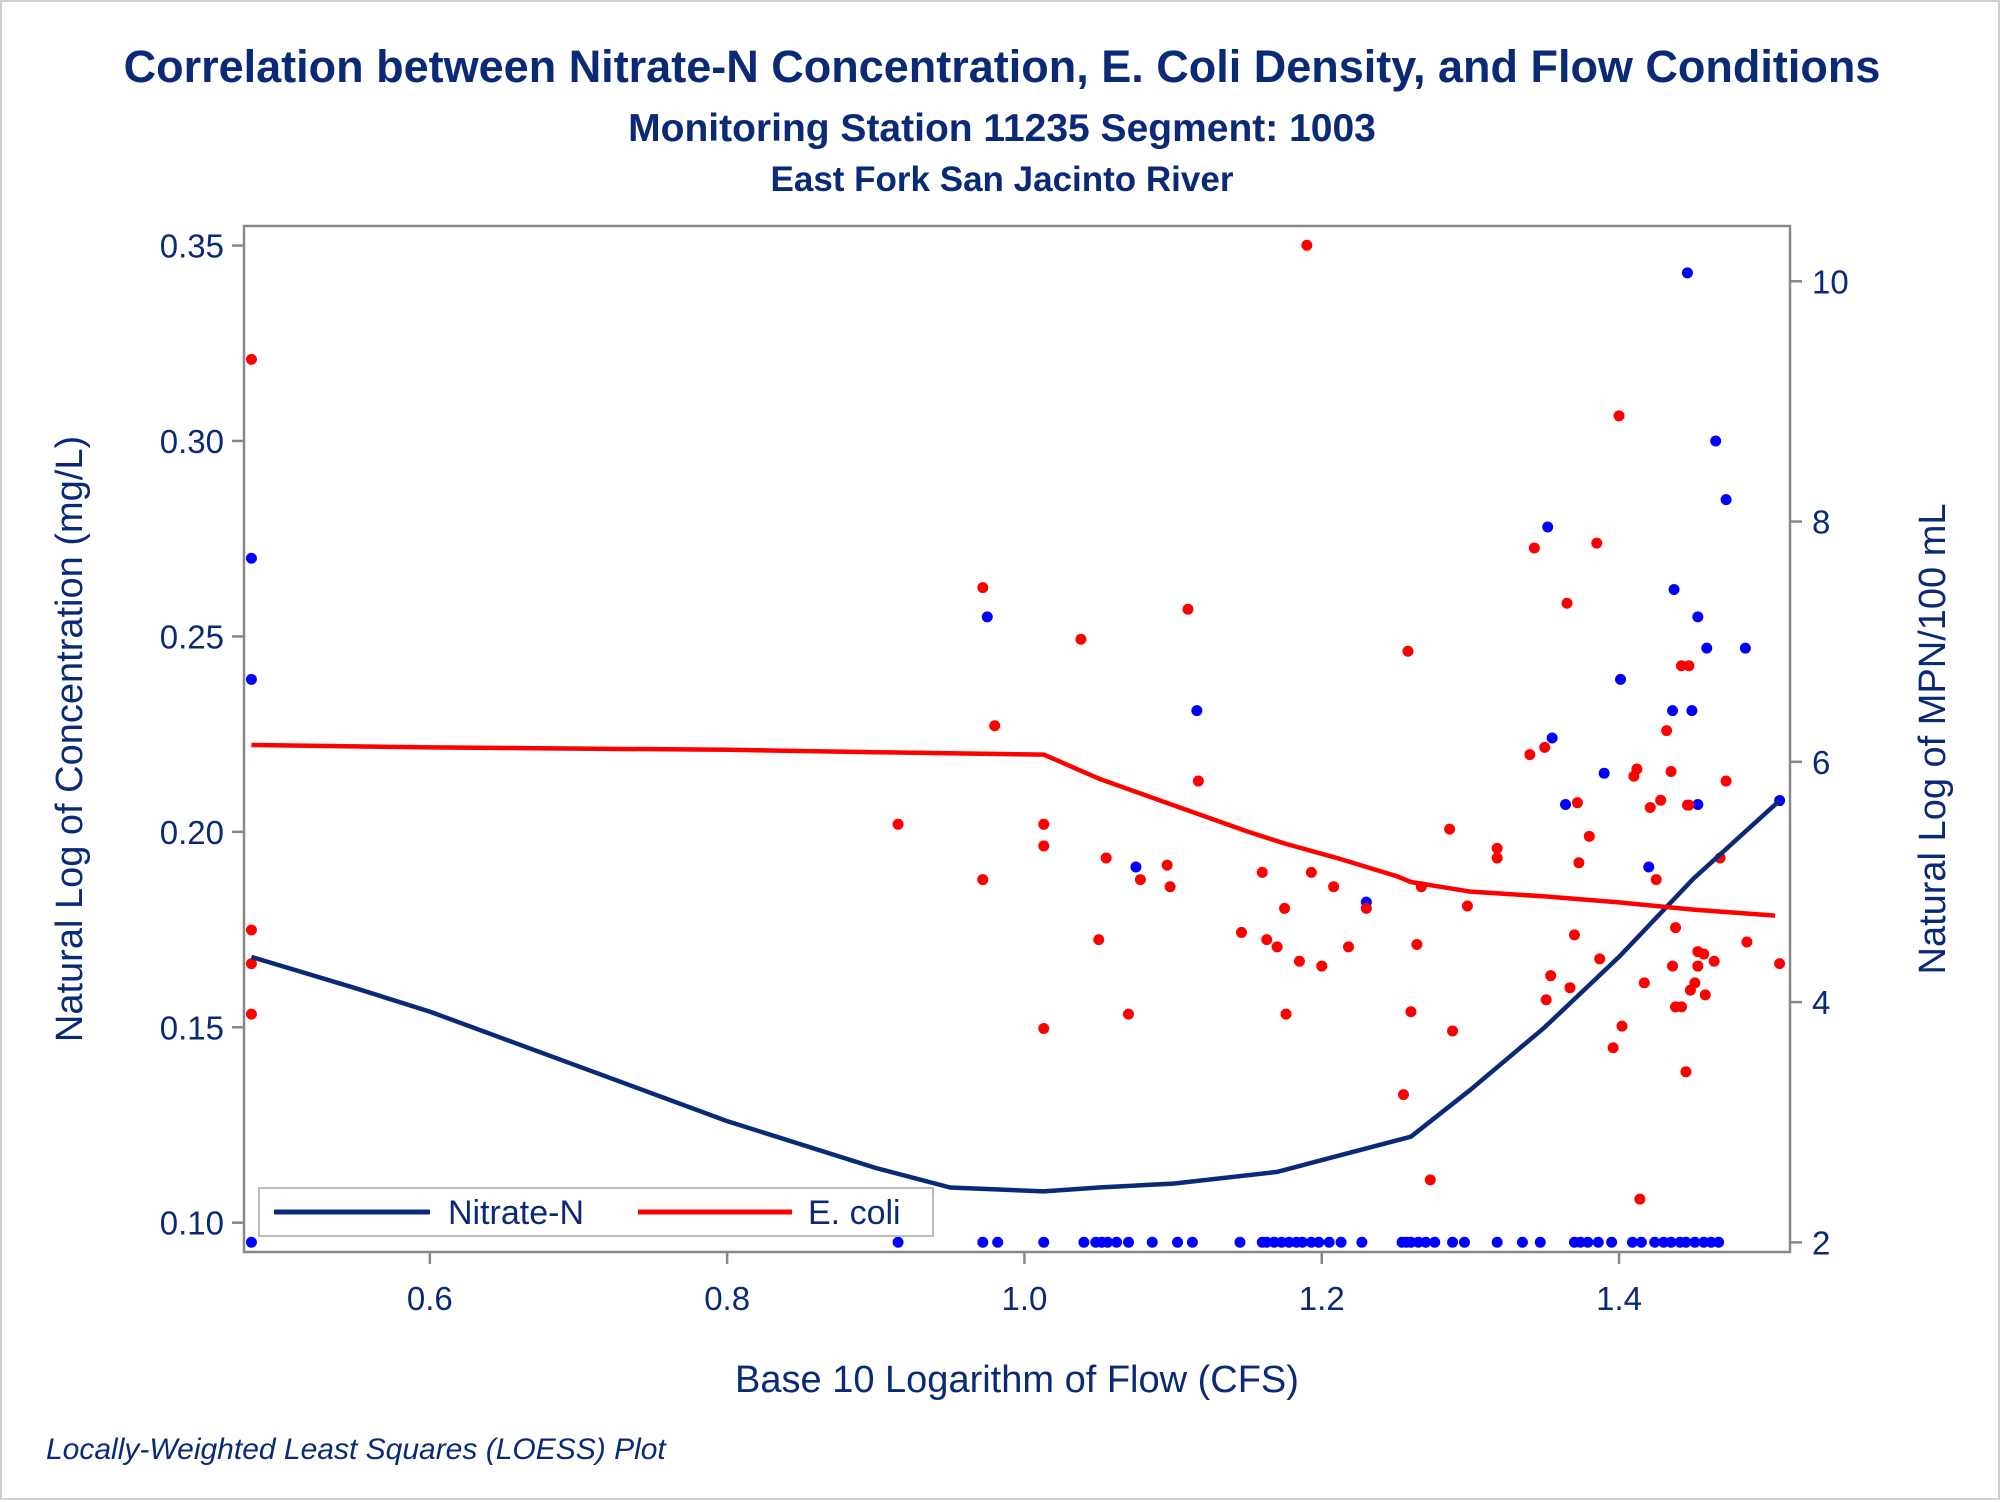  What do you see at coordinates (430, 1298) in the screenshot?
I see `x-tick-label: 0.6` at bounding box center [430, 1298].